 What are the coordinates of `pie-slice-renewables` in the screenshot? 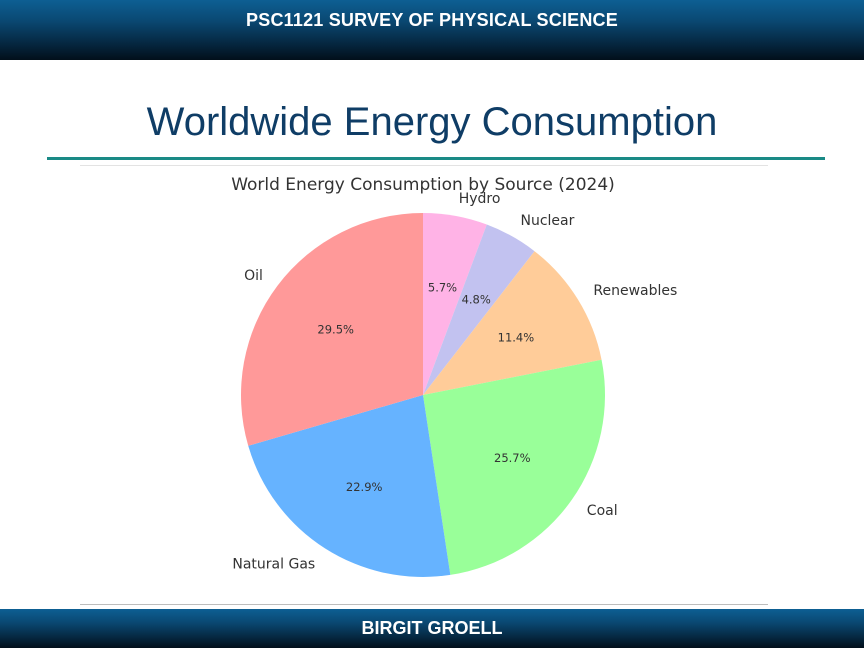 It's located at (512, 323).